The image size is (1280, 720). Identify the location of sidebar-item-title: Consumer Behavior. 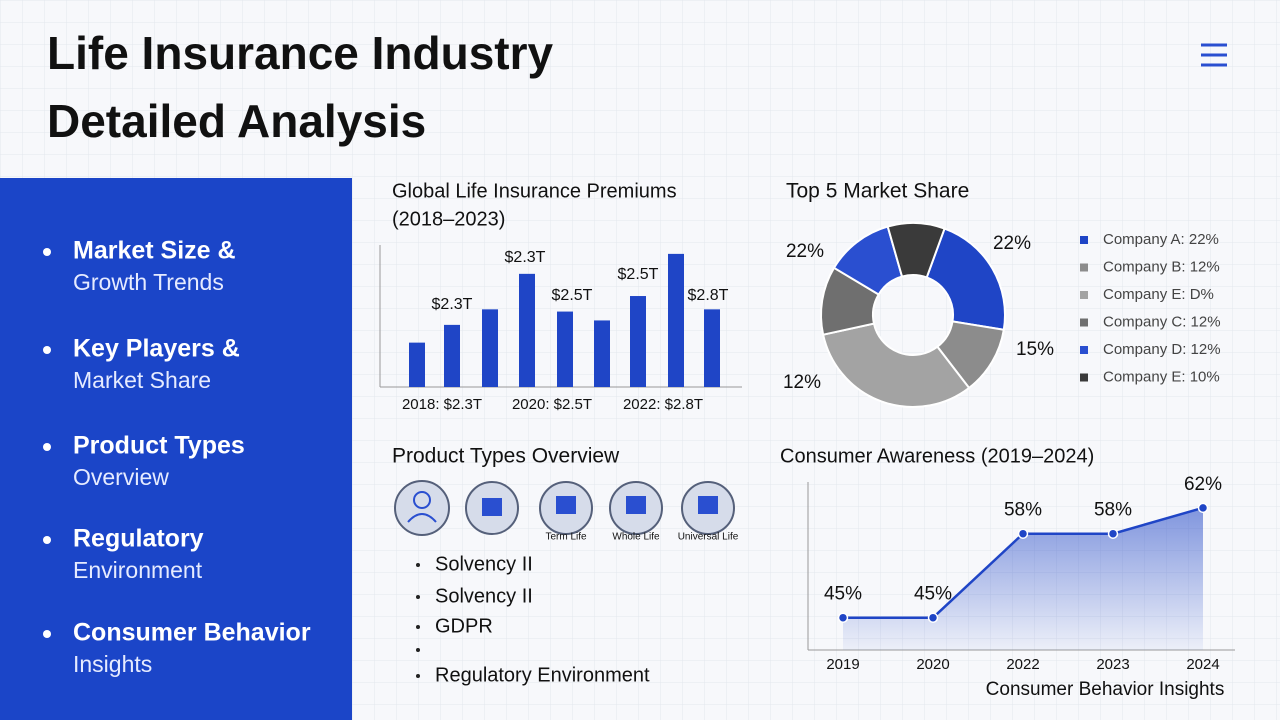
(192, 633).